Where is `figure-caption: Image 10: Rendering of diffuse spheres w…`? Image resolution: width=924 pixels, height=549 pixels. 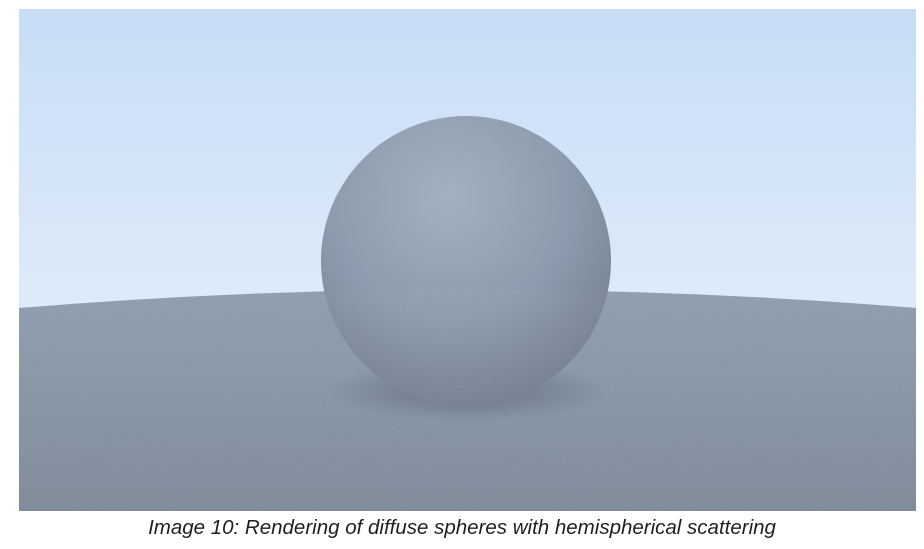 figure-caption: Image 10: Rendering of diffuse spheres w… is located at coordinates (462, 527).